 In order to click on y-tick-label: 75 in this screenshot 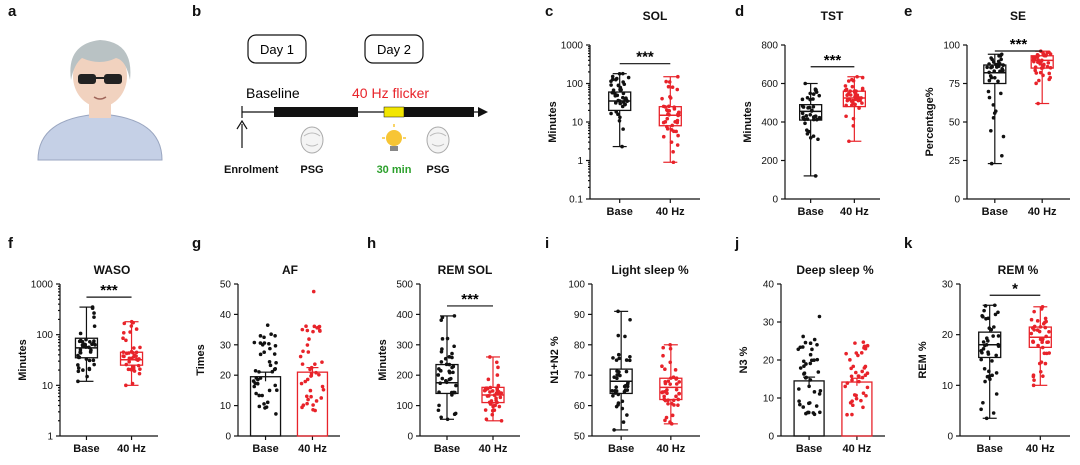, I will do `click(955, 84)`.